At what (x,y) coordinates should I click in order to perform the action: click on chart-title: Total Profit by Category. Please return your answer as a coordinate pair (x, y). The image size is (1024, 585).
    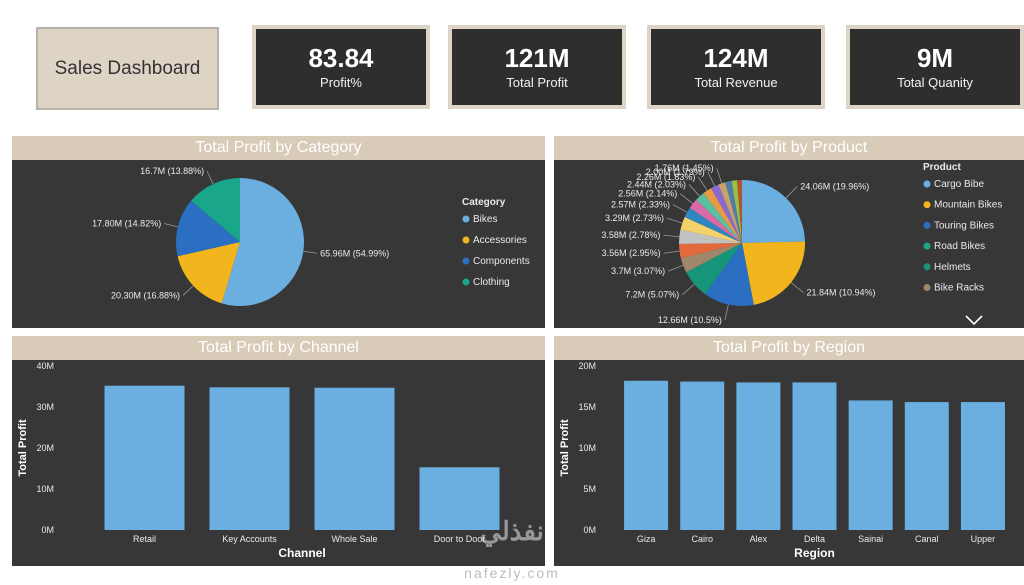
    Looking at the image, I should click on (278, 148).